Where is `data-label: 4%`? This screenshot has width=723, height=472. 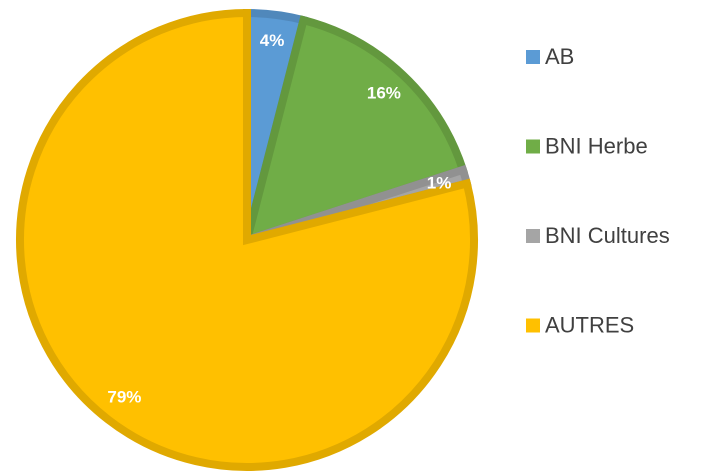
data-label: 4% is located at coordinates (272, 40).